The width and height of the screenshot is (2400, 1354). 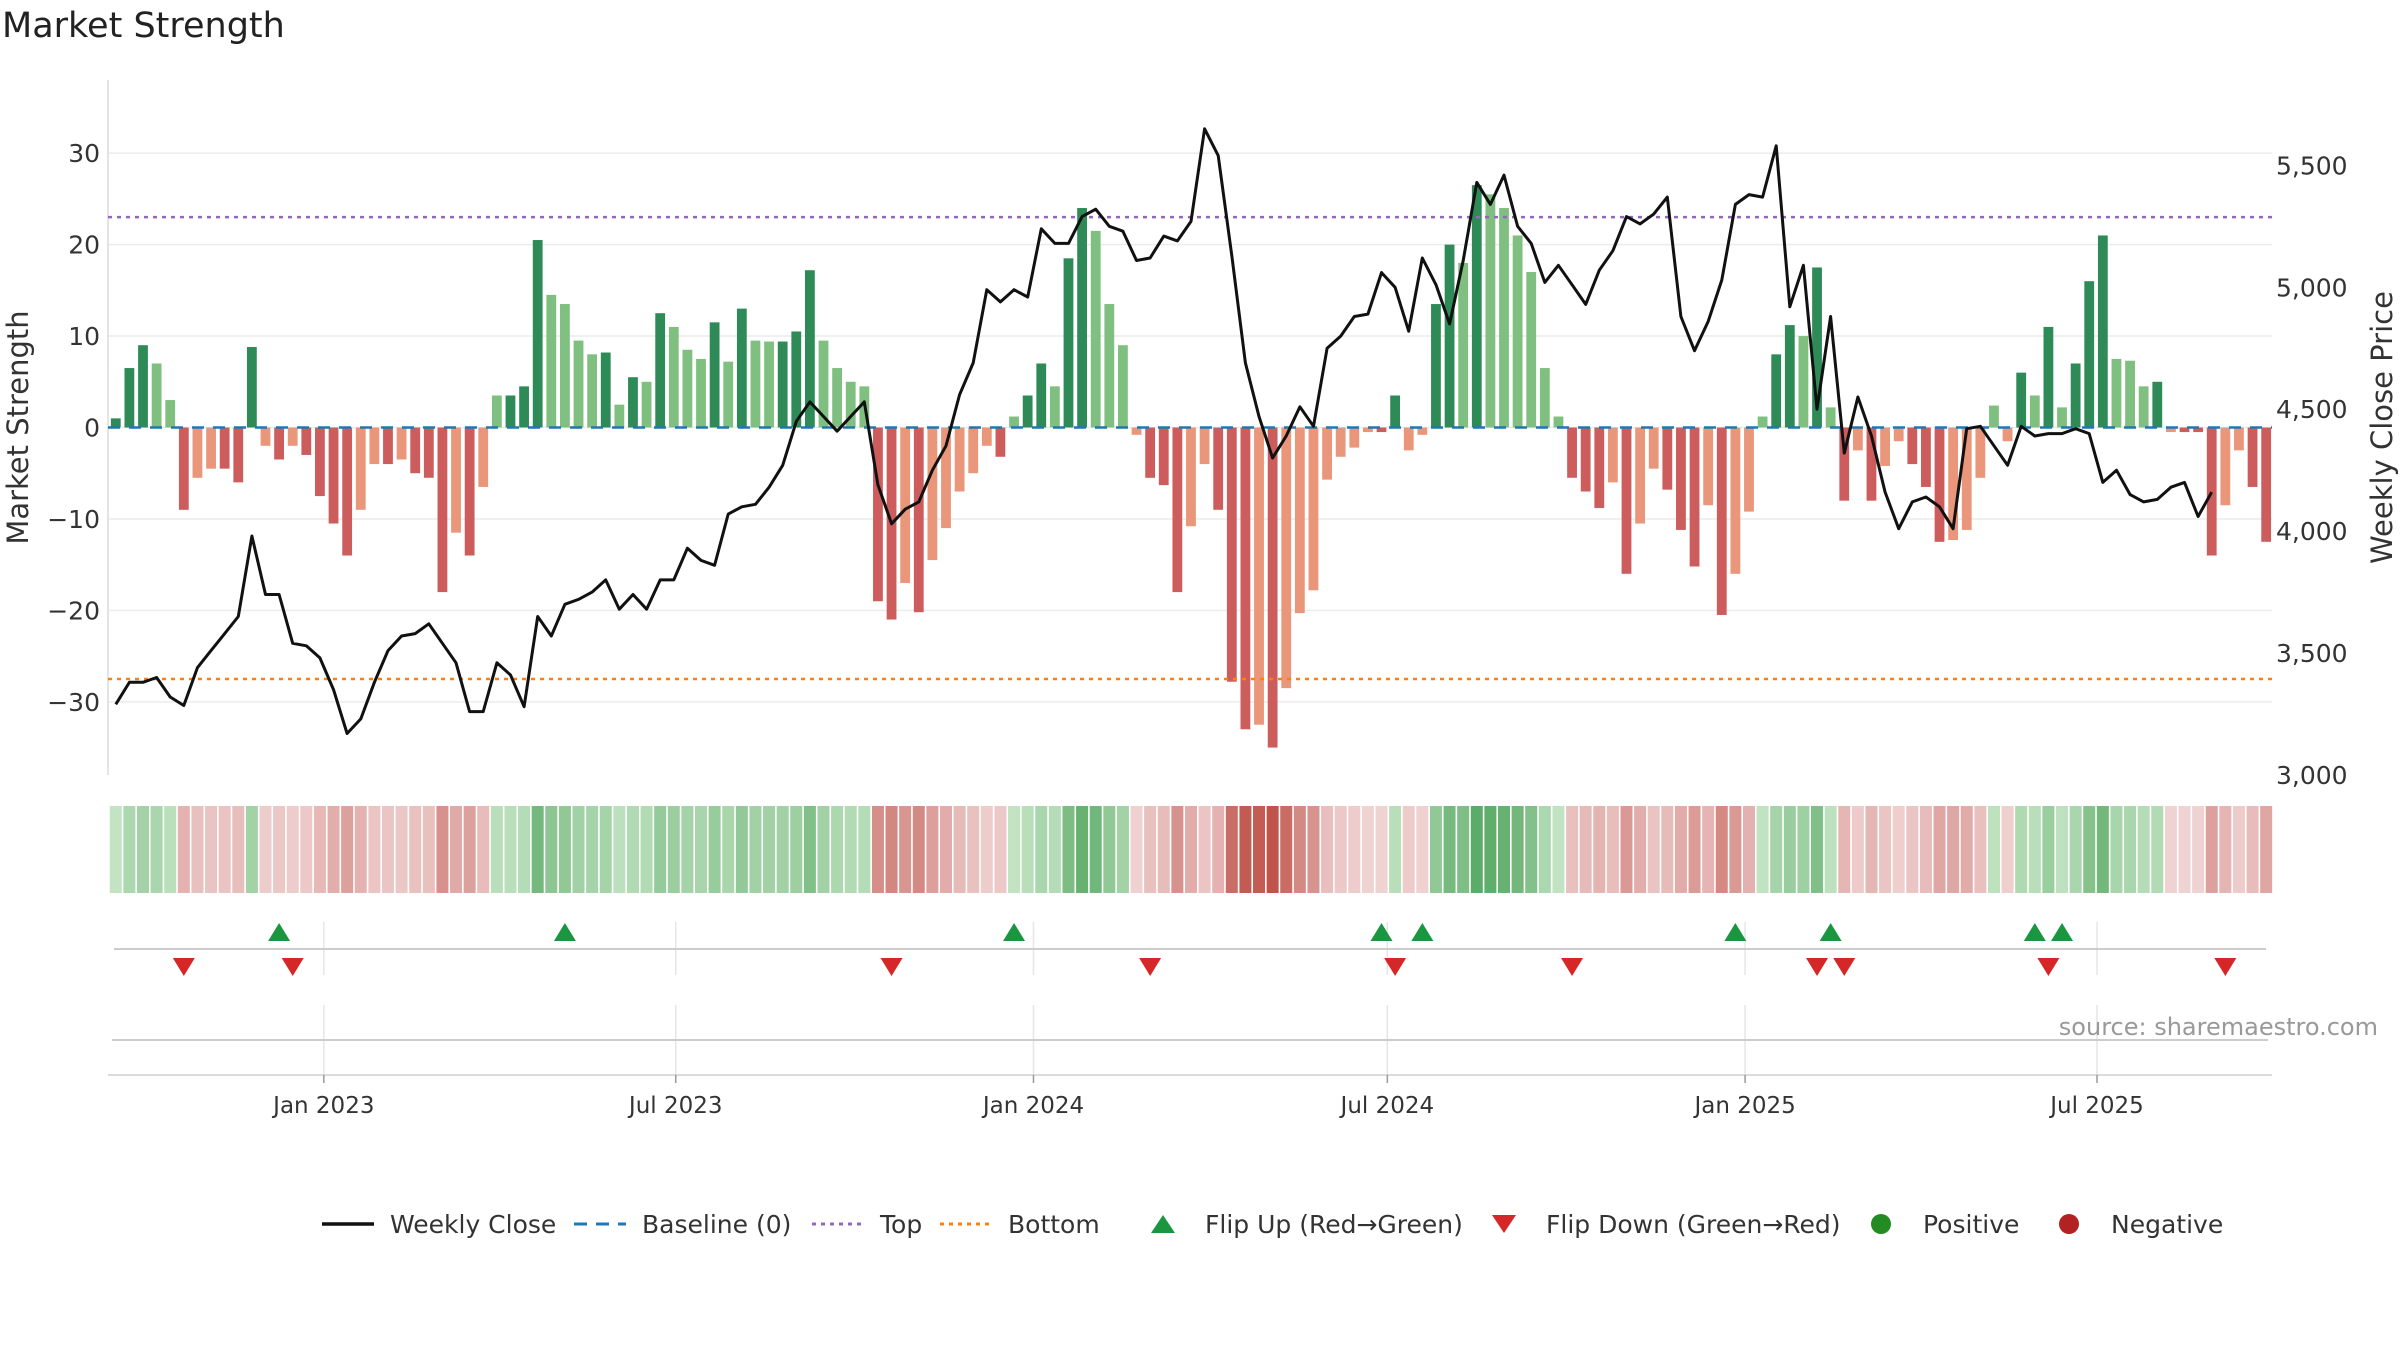 What do you see at coordinates (675, 1106) in the screenshot?
I see `x-tick-label: Jul 2023` at bounding box center [675, 1106].